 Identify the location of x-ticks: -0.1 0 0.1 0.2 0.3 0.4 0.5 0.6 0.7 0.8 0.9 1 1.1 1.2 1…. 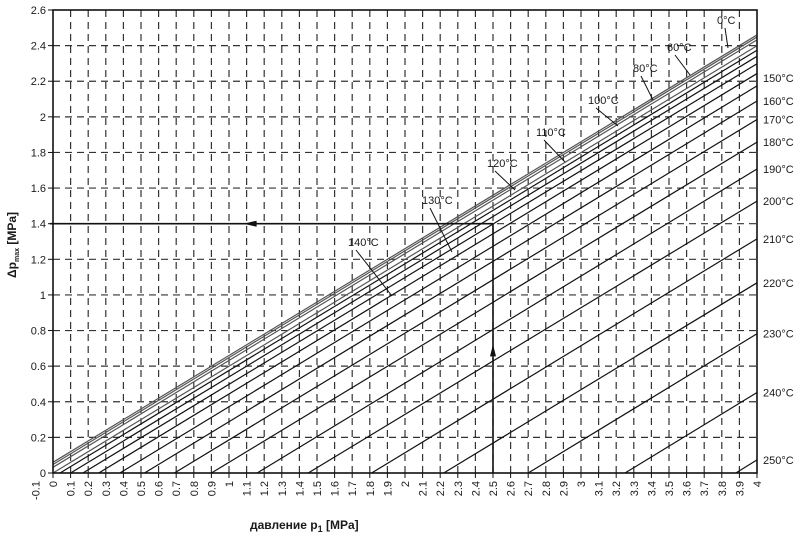
(397, 486).